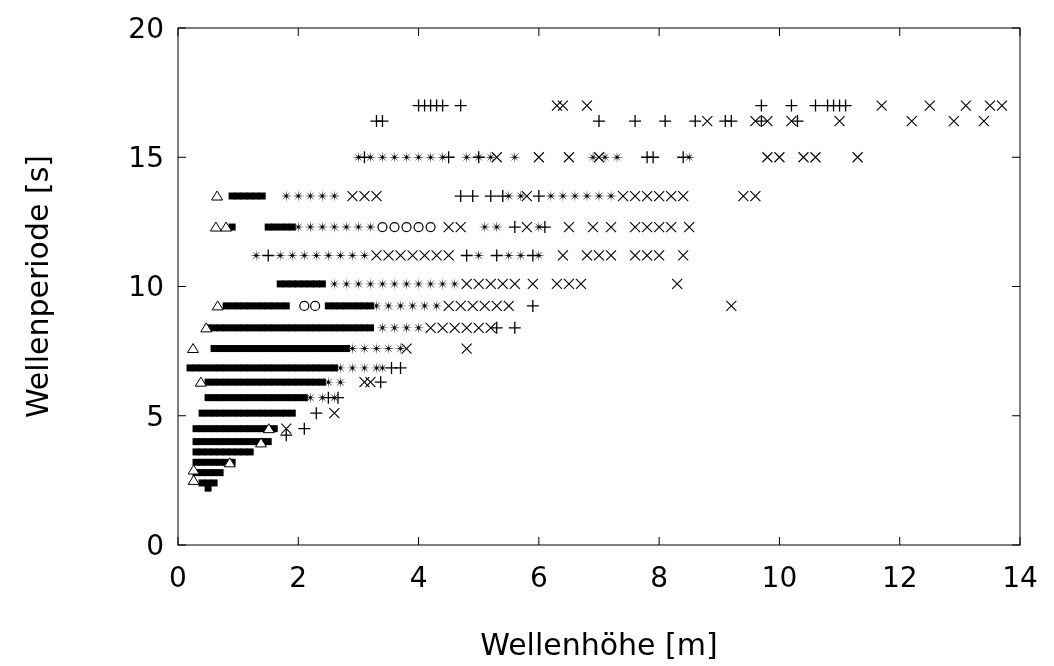  Describe the element at coordinates (538, 577) in the screenshot. I see `x-tick-label: 6` at that location.